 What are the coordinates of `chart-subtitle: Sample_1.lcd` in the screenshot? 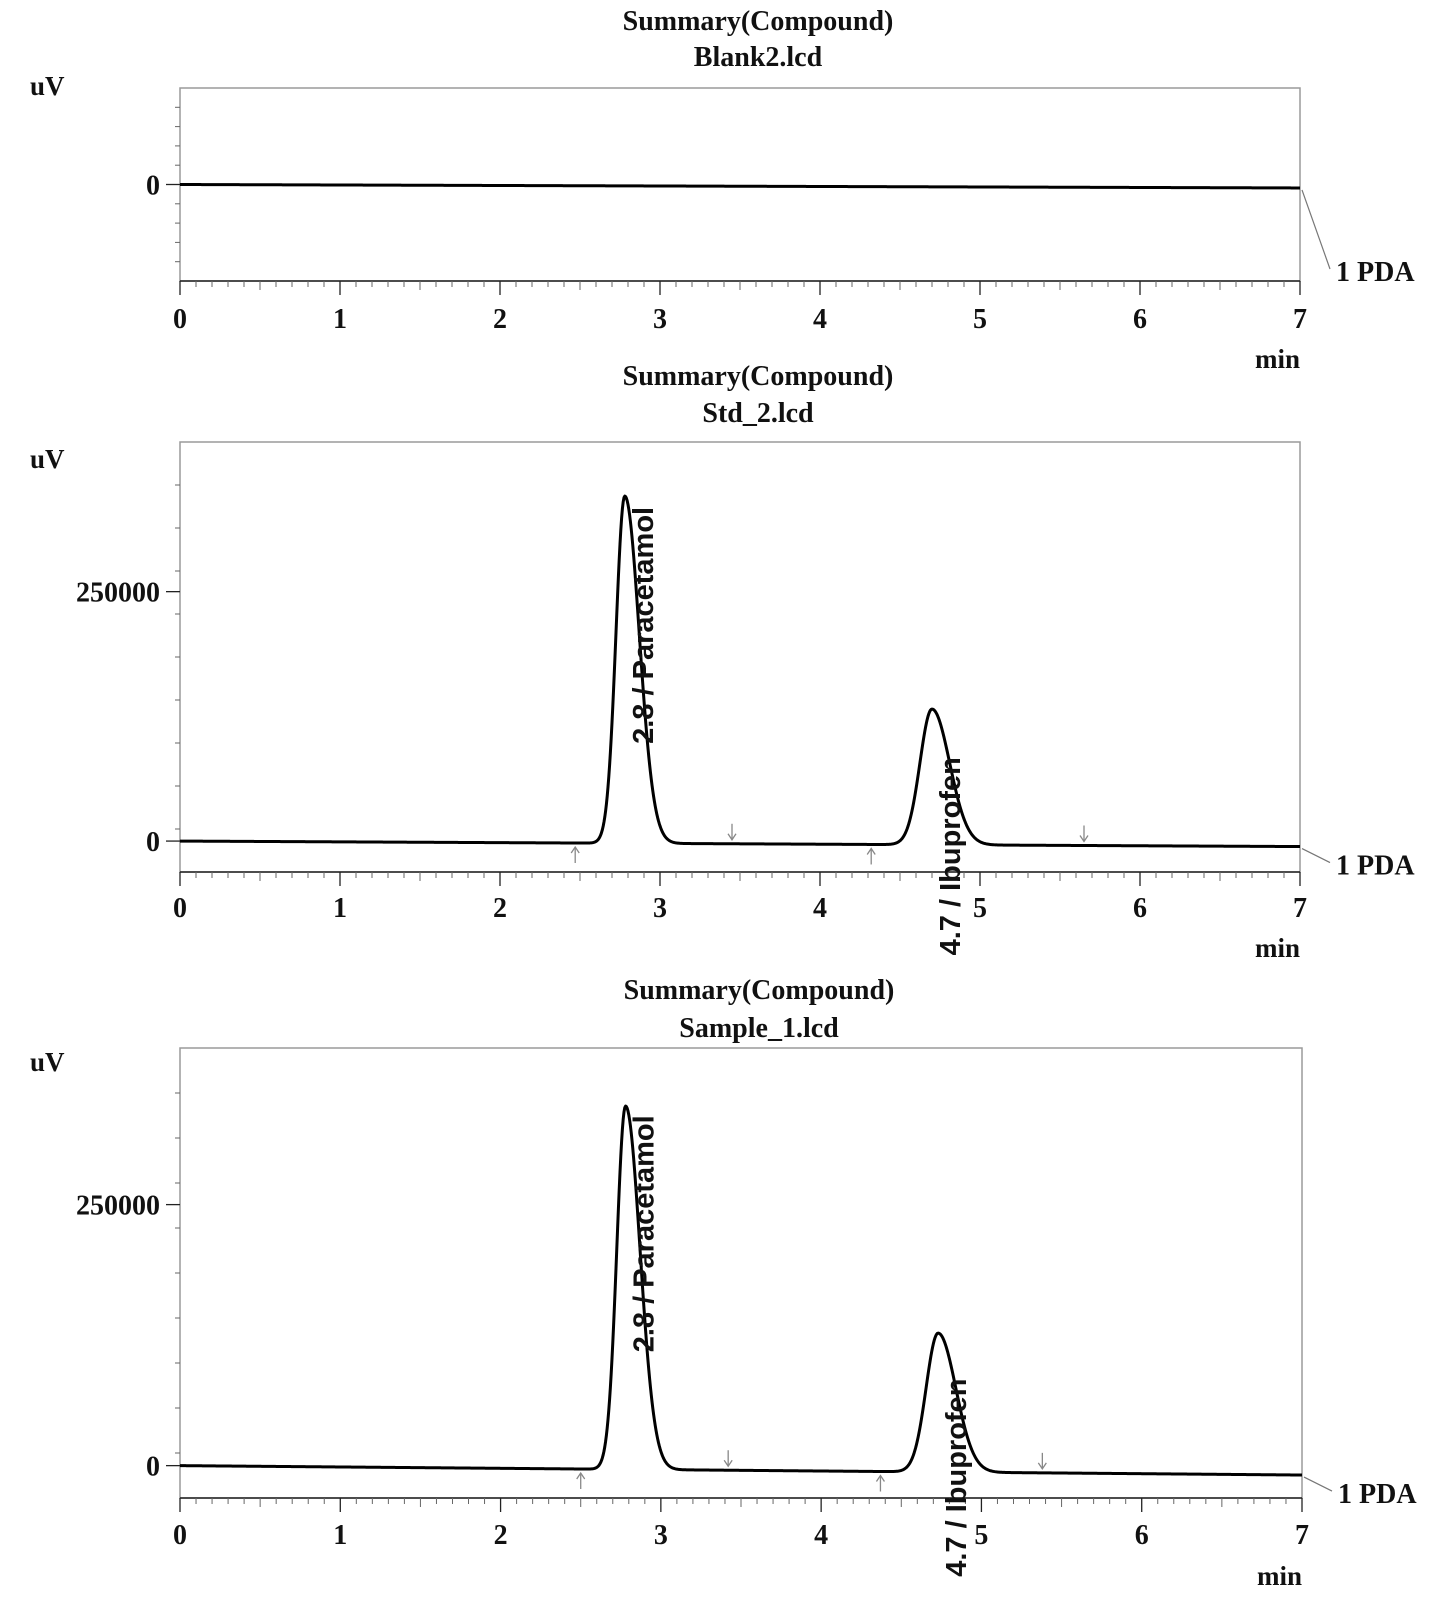 It's located at (759, 1028).